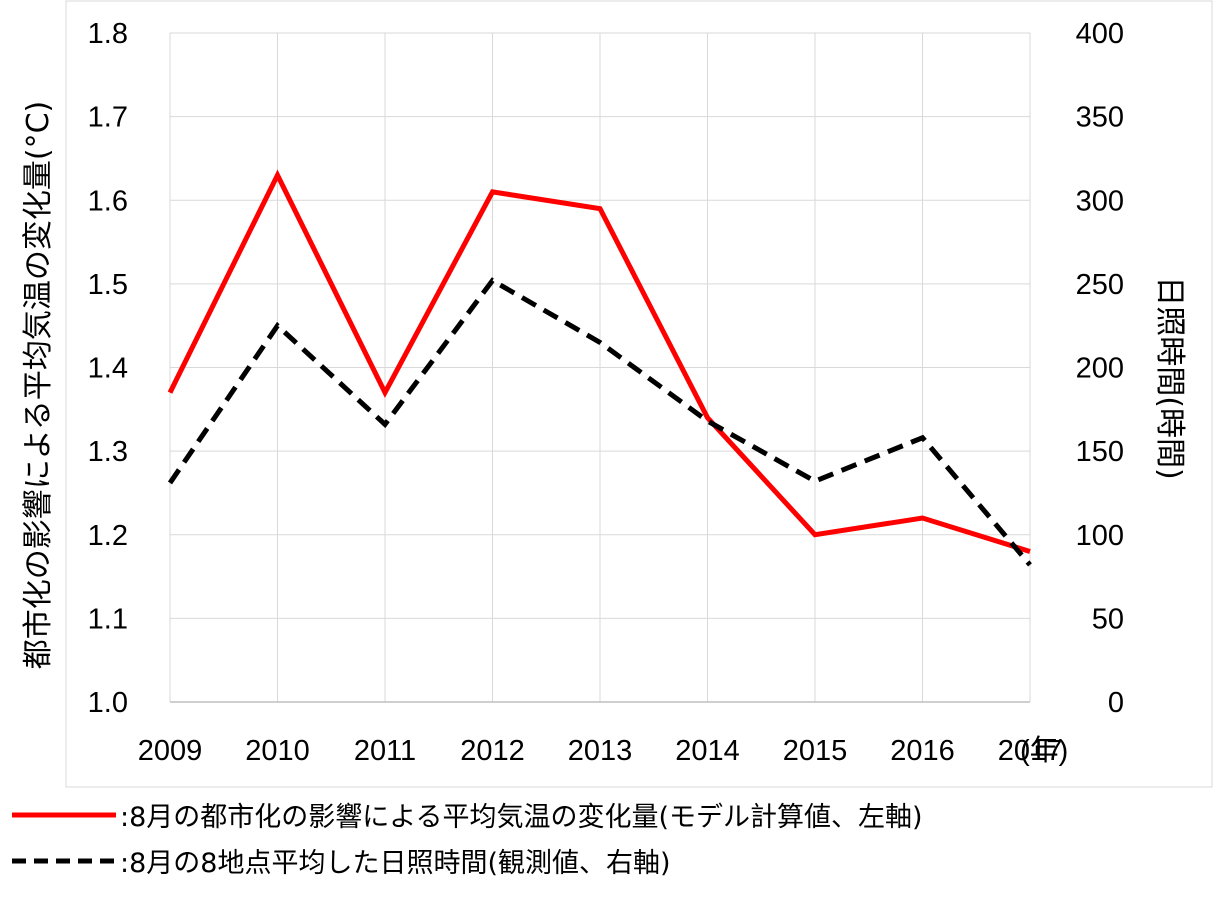 The width and height of the screenshot is (1227, 901). What do you see at coordinates (521, 817) in the screenshot?
I see `legend-label-temperature: :8月の都市化の影響による平均気温の変化量(モデル計算値、左軸)` at bounding box center [521, 817].